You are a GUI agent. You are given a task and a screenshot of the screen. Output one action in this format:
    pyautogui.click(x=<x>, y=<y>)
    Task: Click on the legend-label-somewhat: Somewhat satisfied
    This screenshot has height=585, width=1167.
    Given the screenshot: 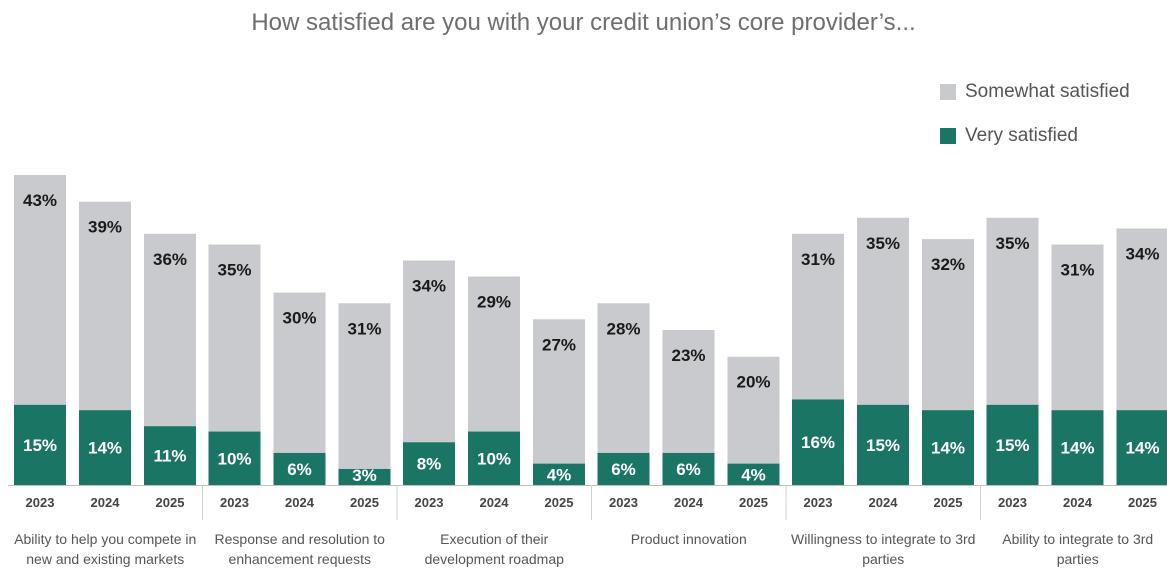 What is the action you would take?
    pyautogui.click(x=1047, y=91)
    